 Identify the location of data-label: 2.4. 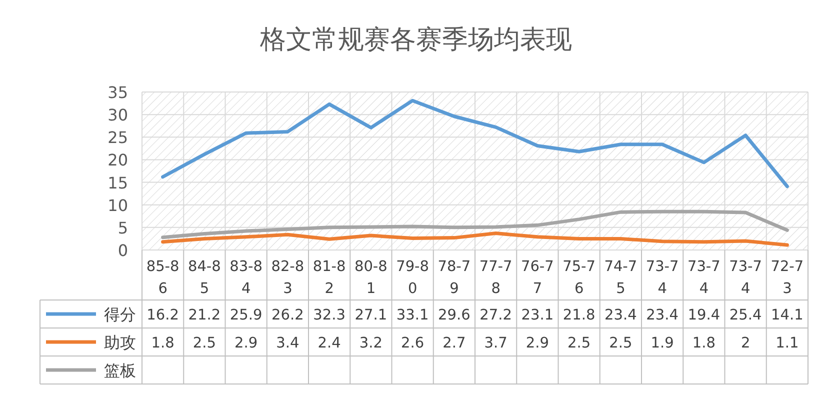
(329, 344).